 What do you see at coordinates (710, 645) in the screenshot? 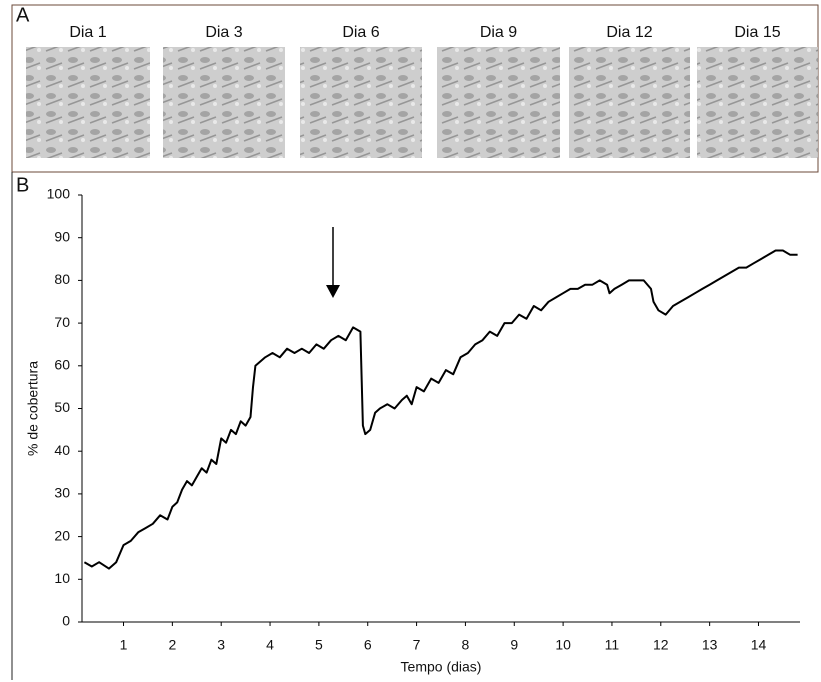
I see `x-tick-label: 13` at bounding box center [710, 645].